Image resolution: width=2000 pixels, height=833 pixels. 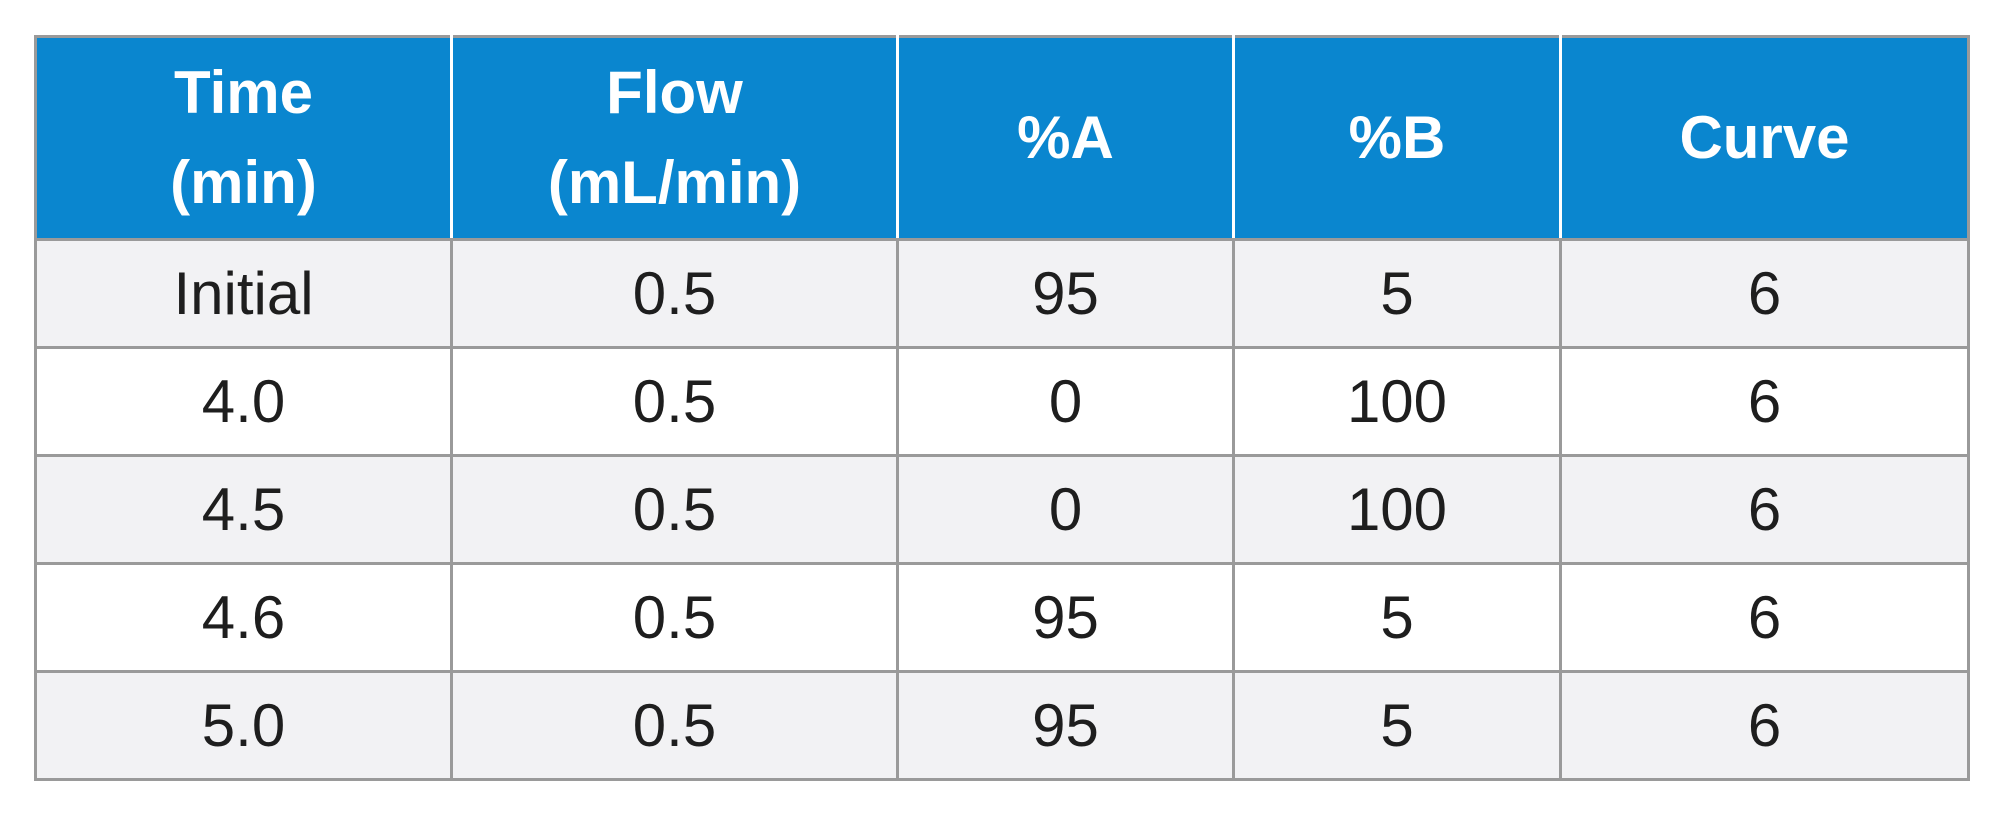 I want to click on header-percent-b-label: %B, so click(x=1397, y=137).